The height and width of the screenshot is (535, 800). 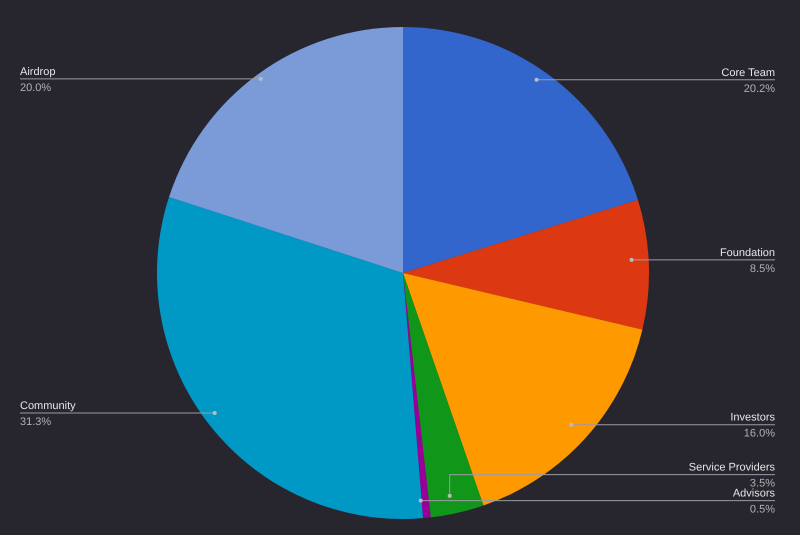 I want to click on slice-label: Investors, so click(x=753, y=418).